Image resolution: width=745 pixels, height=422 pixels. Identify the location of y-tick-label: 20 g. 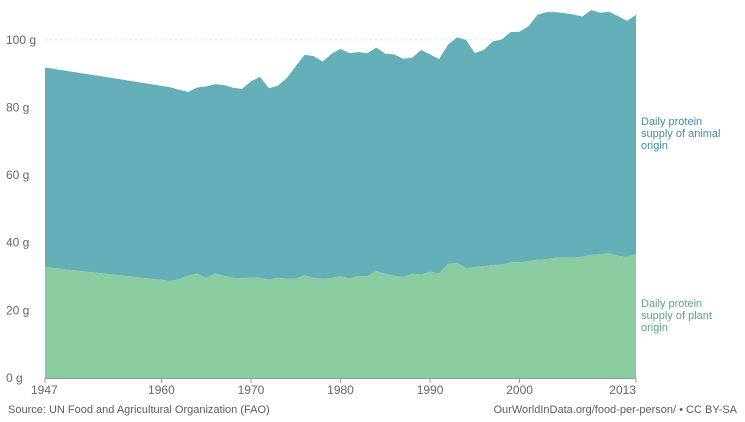
(17, 310).